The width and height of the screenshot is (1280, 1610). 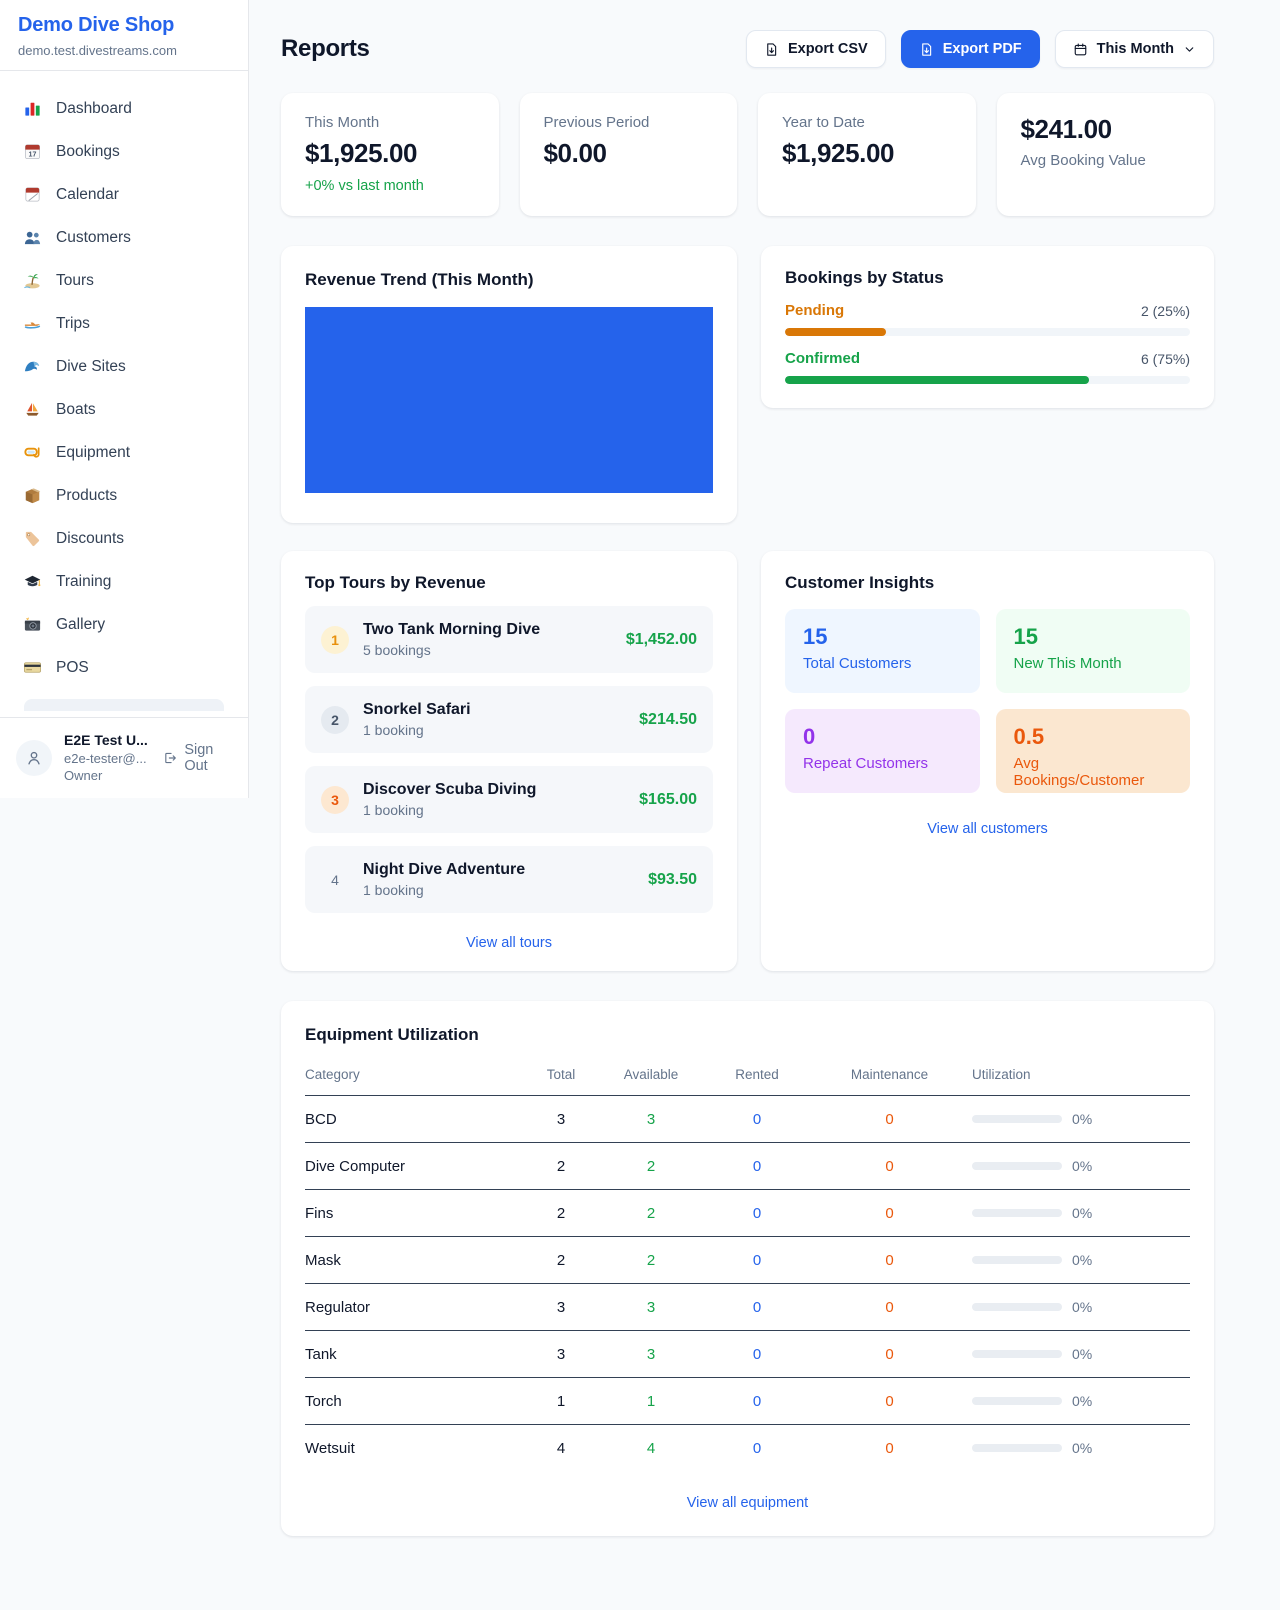 What do you see at coordinates (32, 453) in the screenshot?
I see `dive-mask-icon` at bounding box center [32, 453].